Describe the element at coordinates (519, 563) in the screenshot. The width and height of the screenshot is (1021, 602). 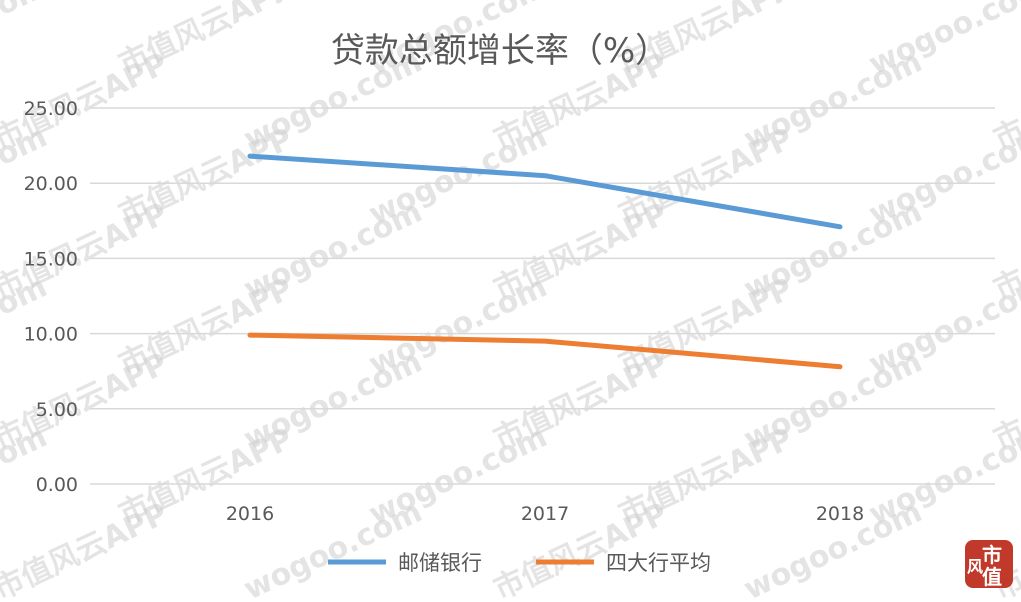
I see `legend: 邮储银行 四大行平均` at that location.